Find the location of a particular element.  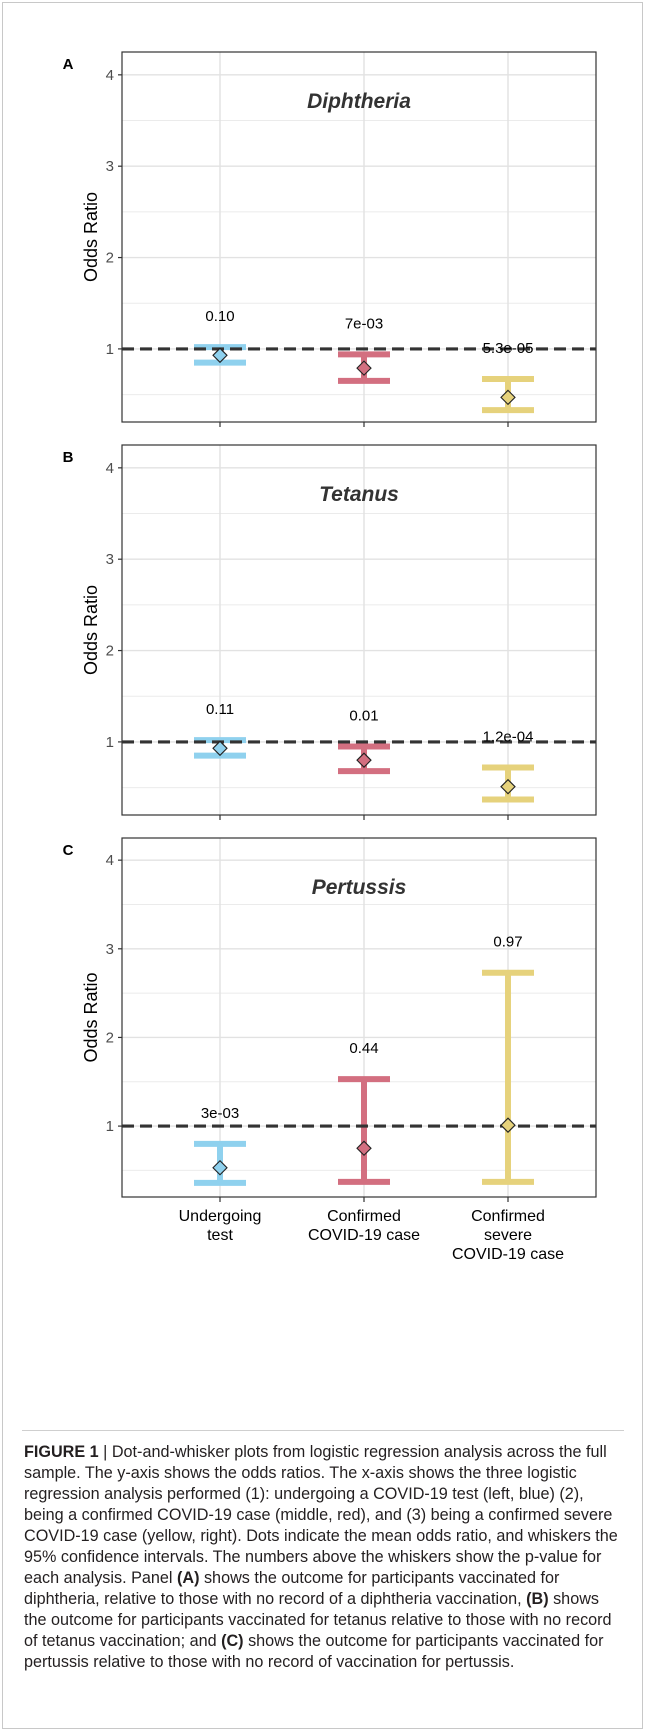

panel-b-y-tick-label: 2 is located at coordinates (110, 651).